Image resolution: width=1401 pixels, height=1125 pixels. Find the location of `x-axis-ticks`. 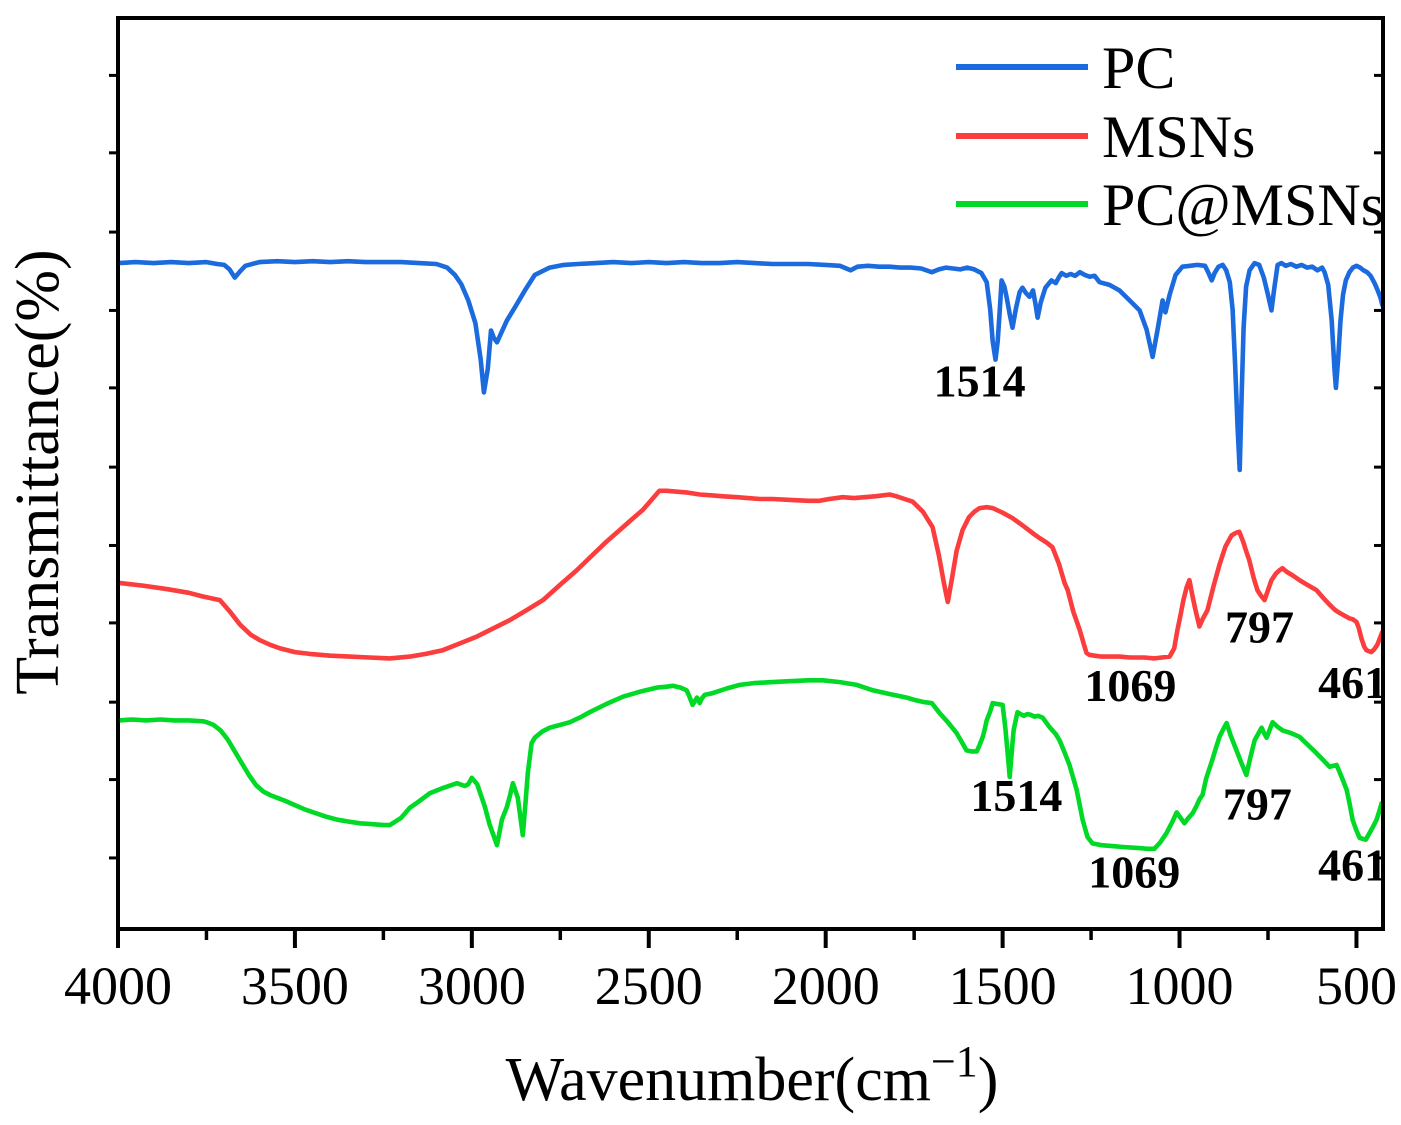

x-axis-ticks is located at coordinates (737, 938).